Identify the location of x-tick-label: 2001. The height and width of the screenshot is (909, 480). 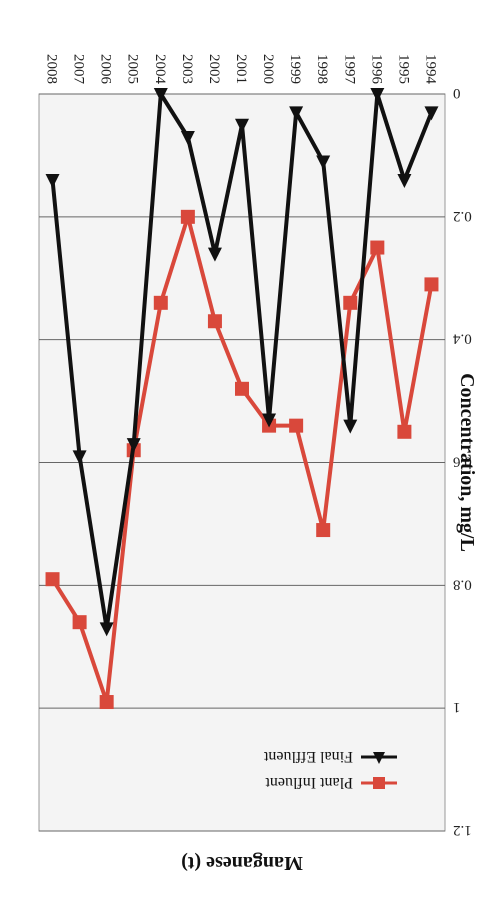
(241, 69).